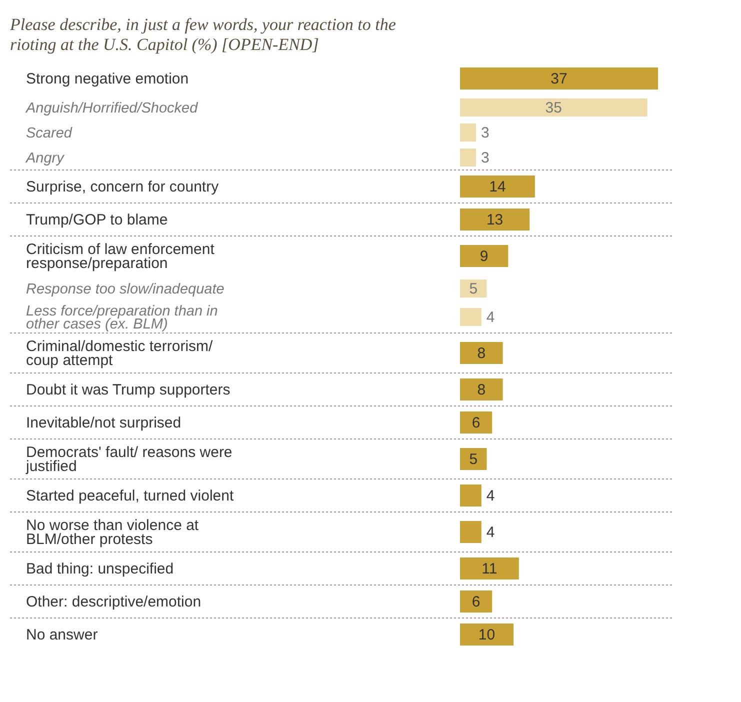 The image size is (741, 702). What do you see at coordinates (104, 423) in the screenshot?
I see `y-tick-label: Inevitable/not surprised` at bounding box center [104, 423].